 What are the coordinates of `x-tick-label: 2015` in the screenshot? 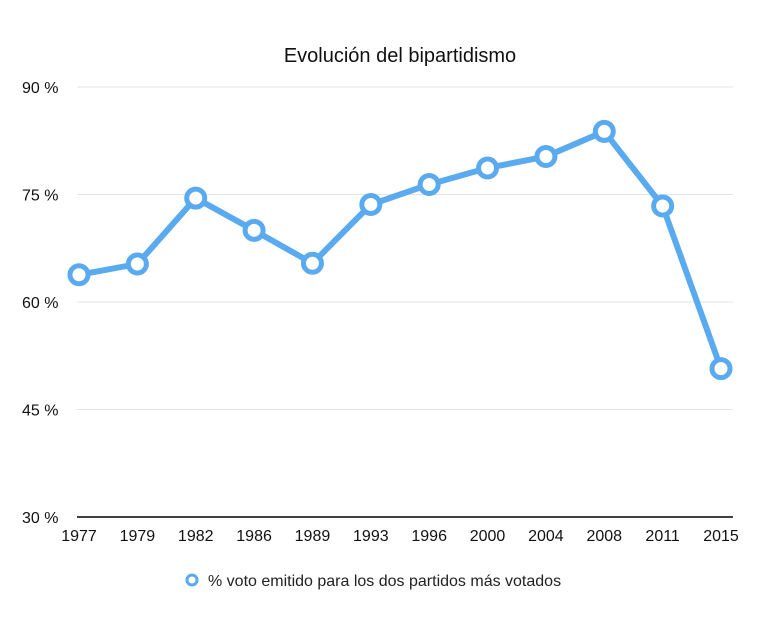 It's located at (721, 536).